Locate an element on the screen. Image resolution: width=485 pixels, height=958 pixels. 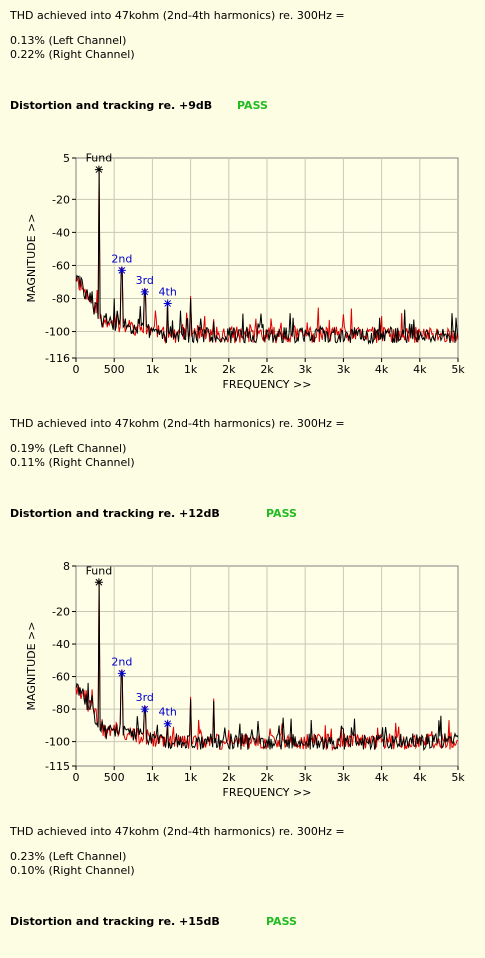
distortion-heading: Distortion and tracking re. +9dB is located at coordinates (111, 105).